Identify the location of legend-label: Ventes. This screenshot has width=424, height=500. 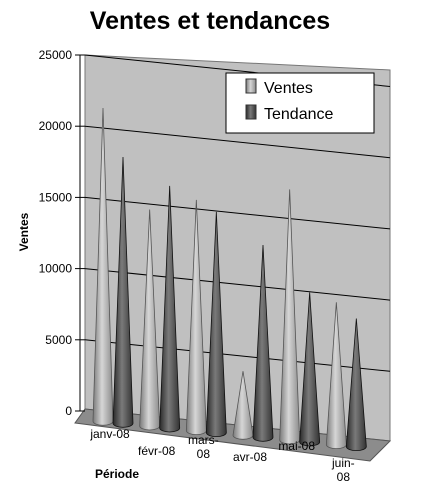
(288, 88).